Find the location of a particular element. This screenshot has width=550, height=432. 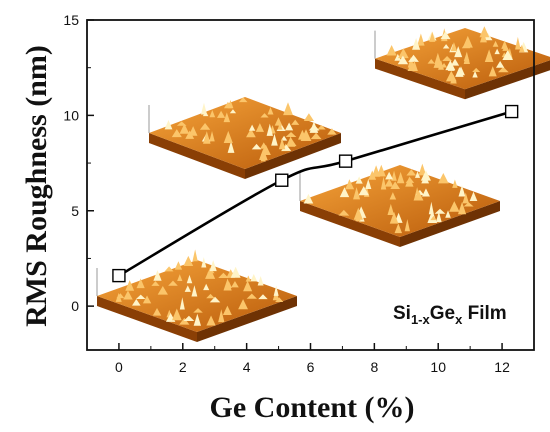

y-tick-label: 10 is located at coordinates (71, 115).